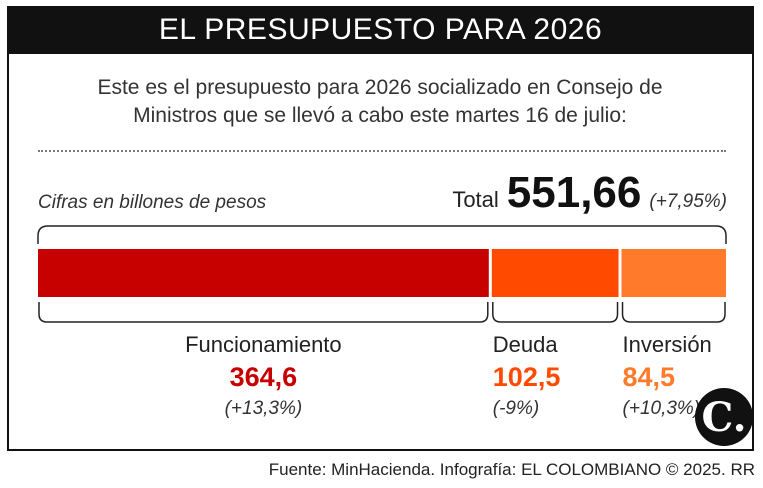  I want to click on brace-funcionamiento, so click(263, 312).